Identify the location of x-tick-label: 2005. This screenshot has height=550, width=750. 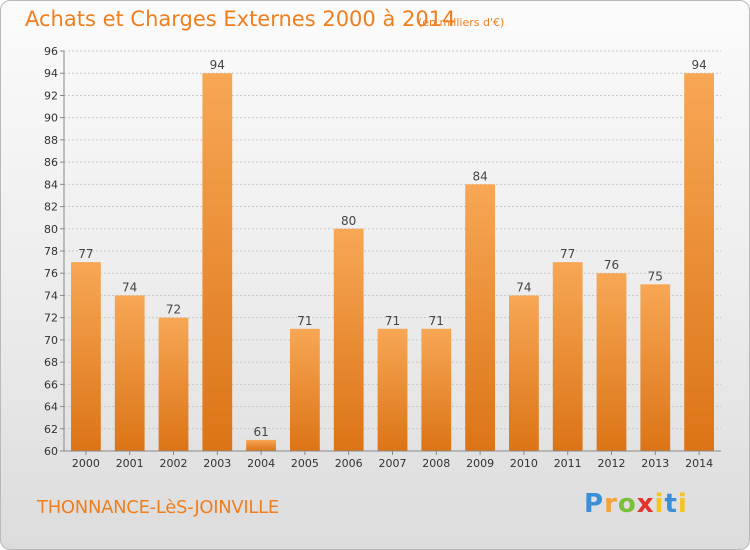
(305, 463).